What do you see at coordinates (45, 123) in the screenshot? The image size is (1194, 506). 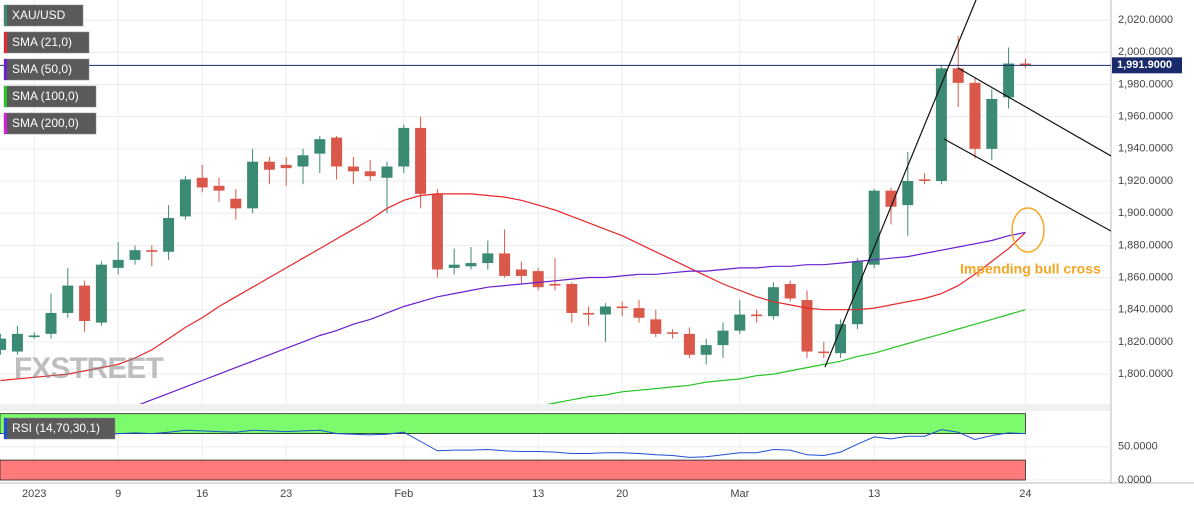 I see `legend-entry-label: SMA (200,0)` at bounding box center [45, 123].